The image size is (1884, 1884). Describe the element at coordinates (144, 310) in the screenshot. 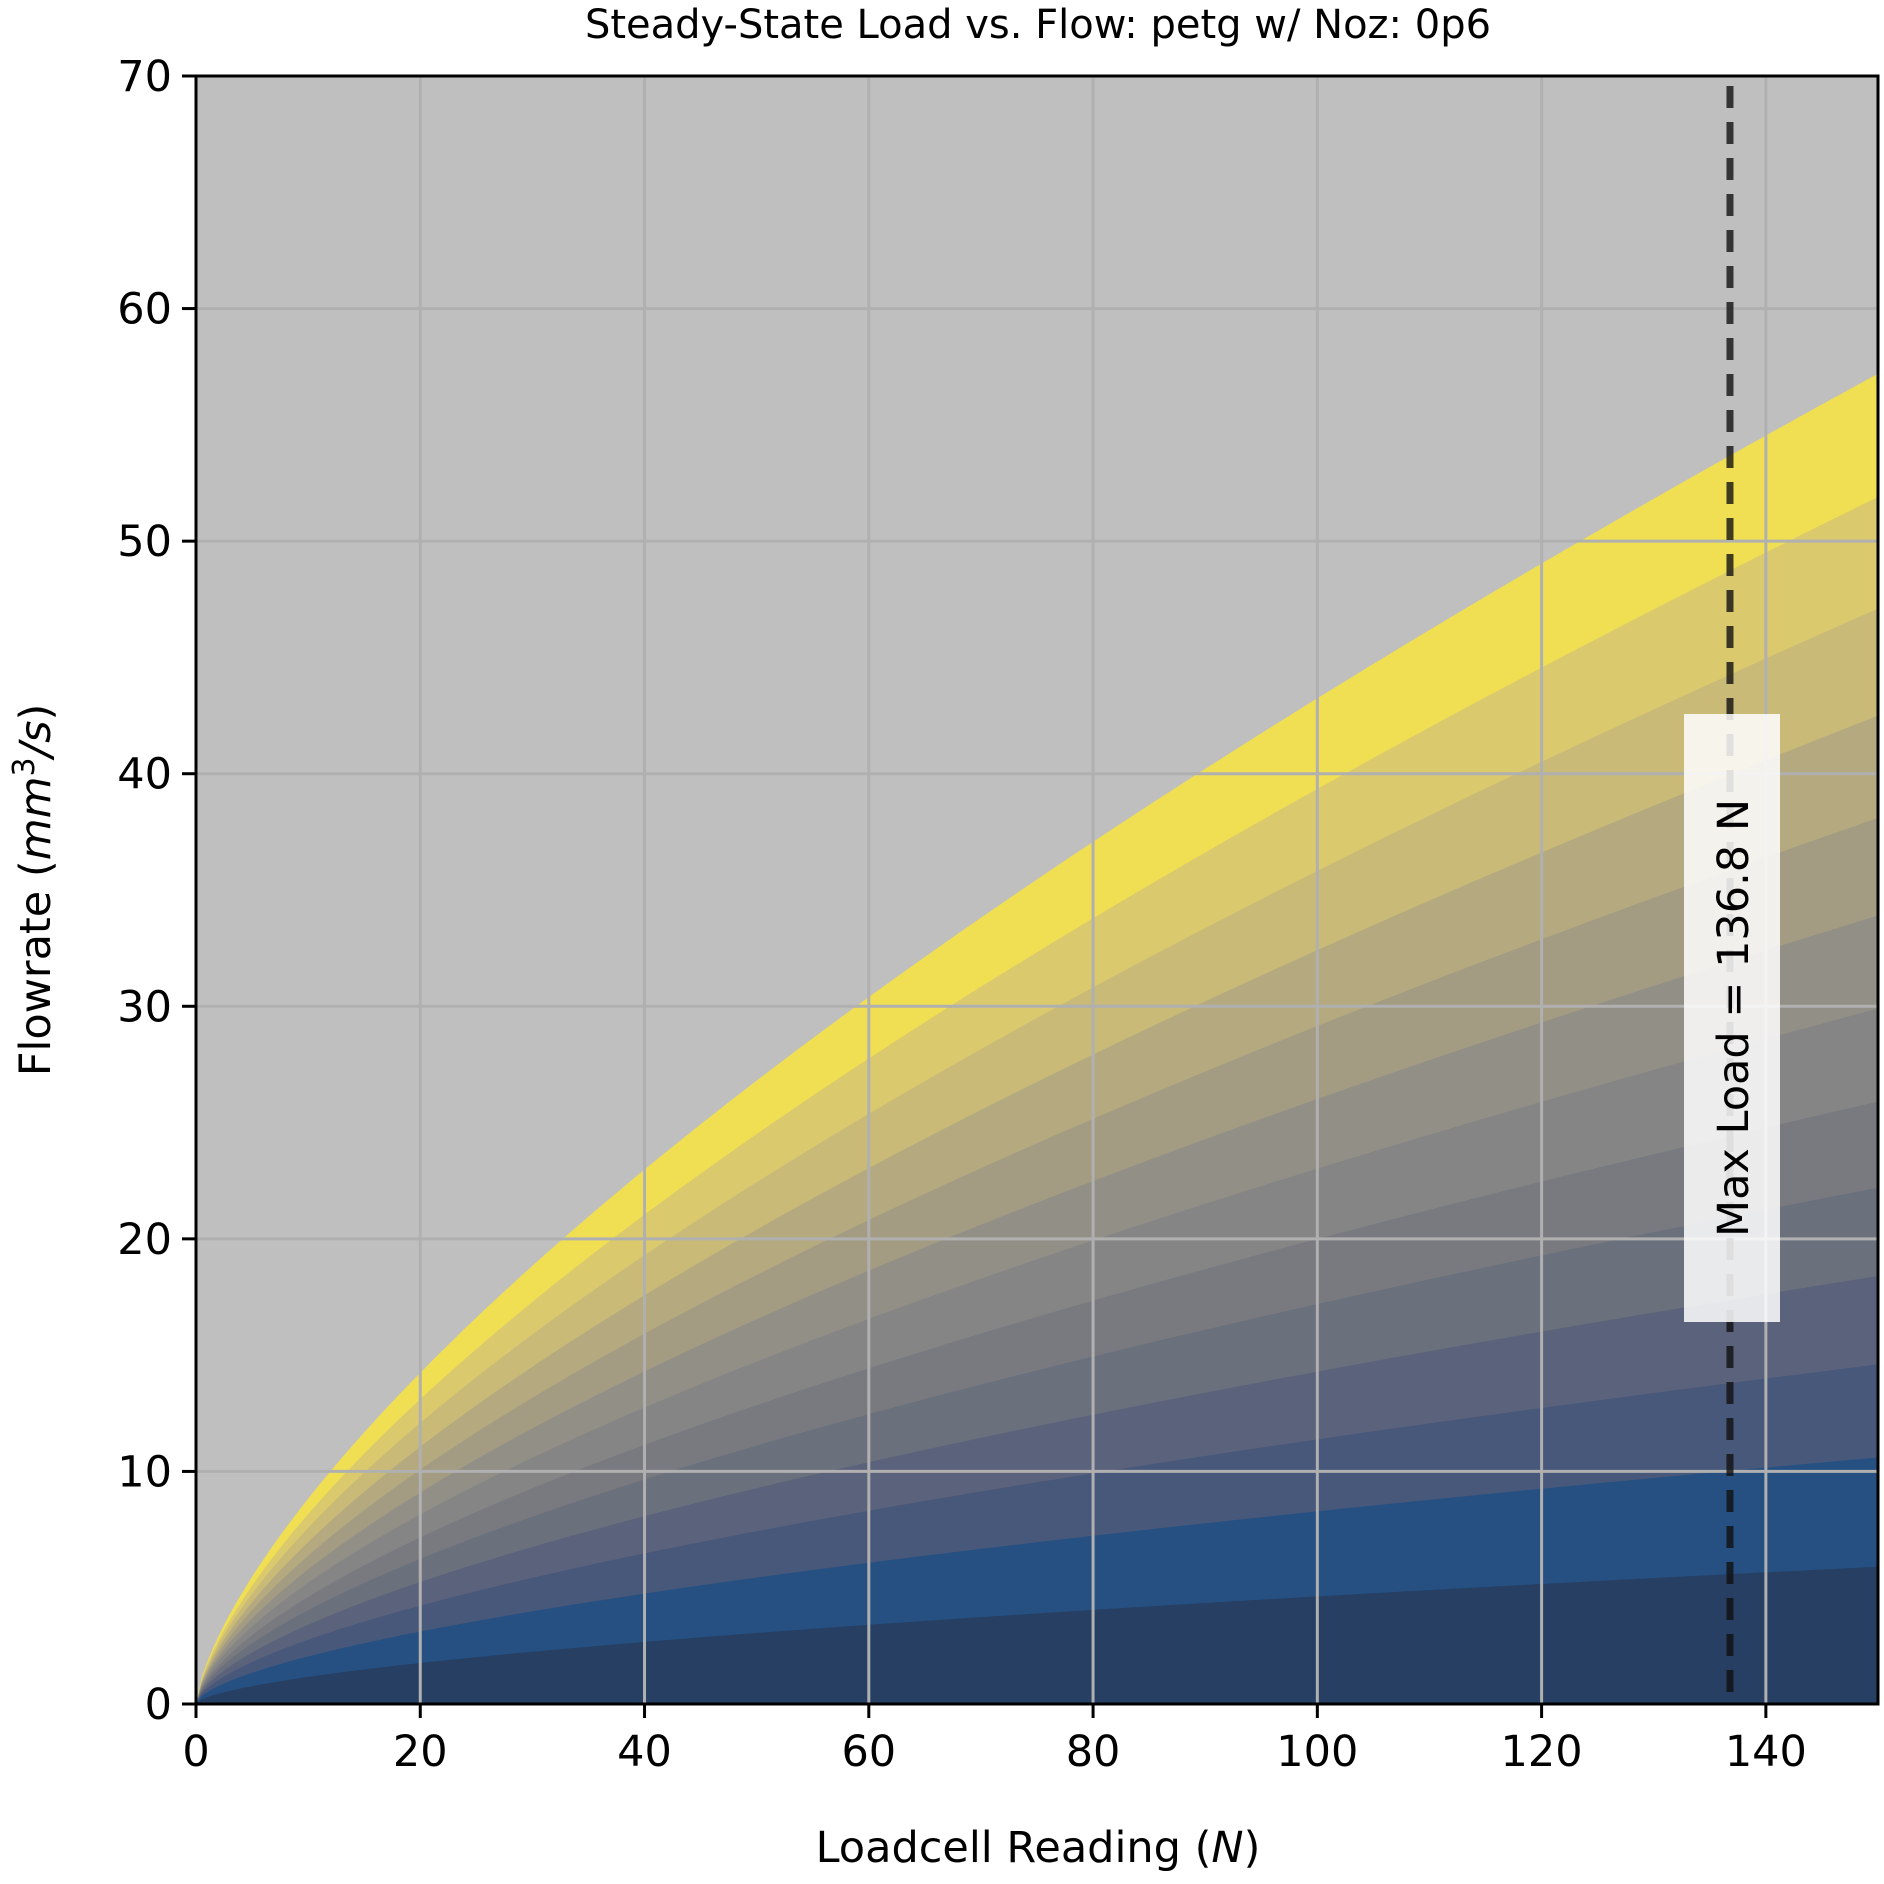

I see `y-tick-label: 60` at that location.